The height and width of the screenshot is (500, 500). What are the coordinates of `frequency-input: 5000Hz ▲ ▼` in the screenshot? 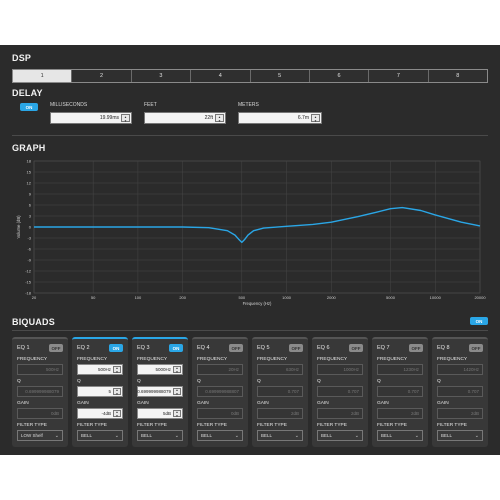 It's located at (160, 369).